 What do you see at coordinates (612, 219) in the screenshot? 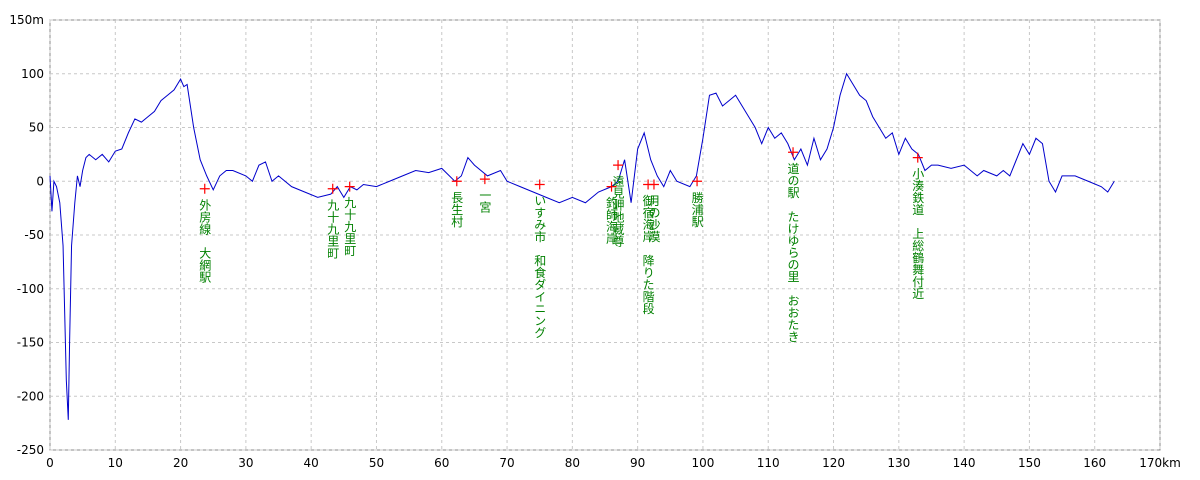
I see `waypoint-label: 釣師海岸` at bounding box center [612, 219].